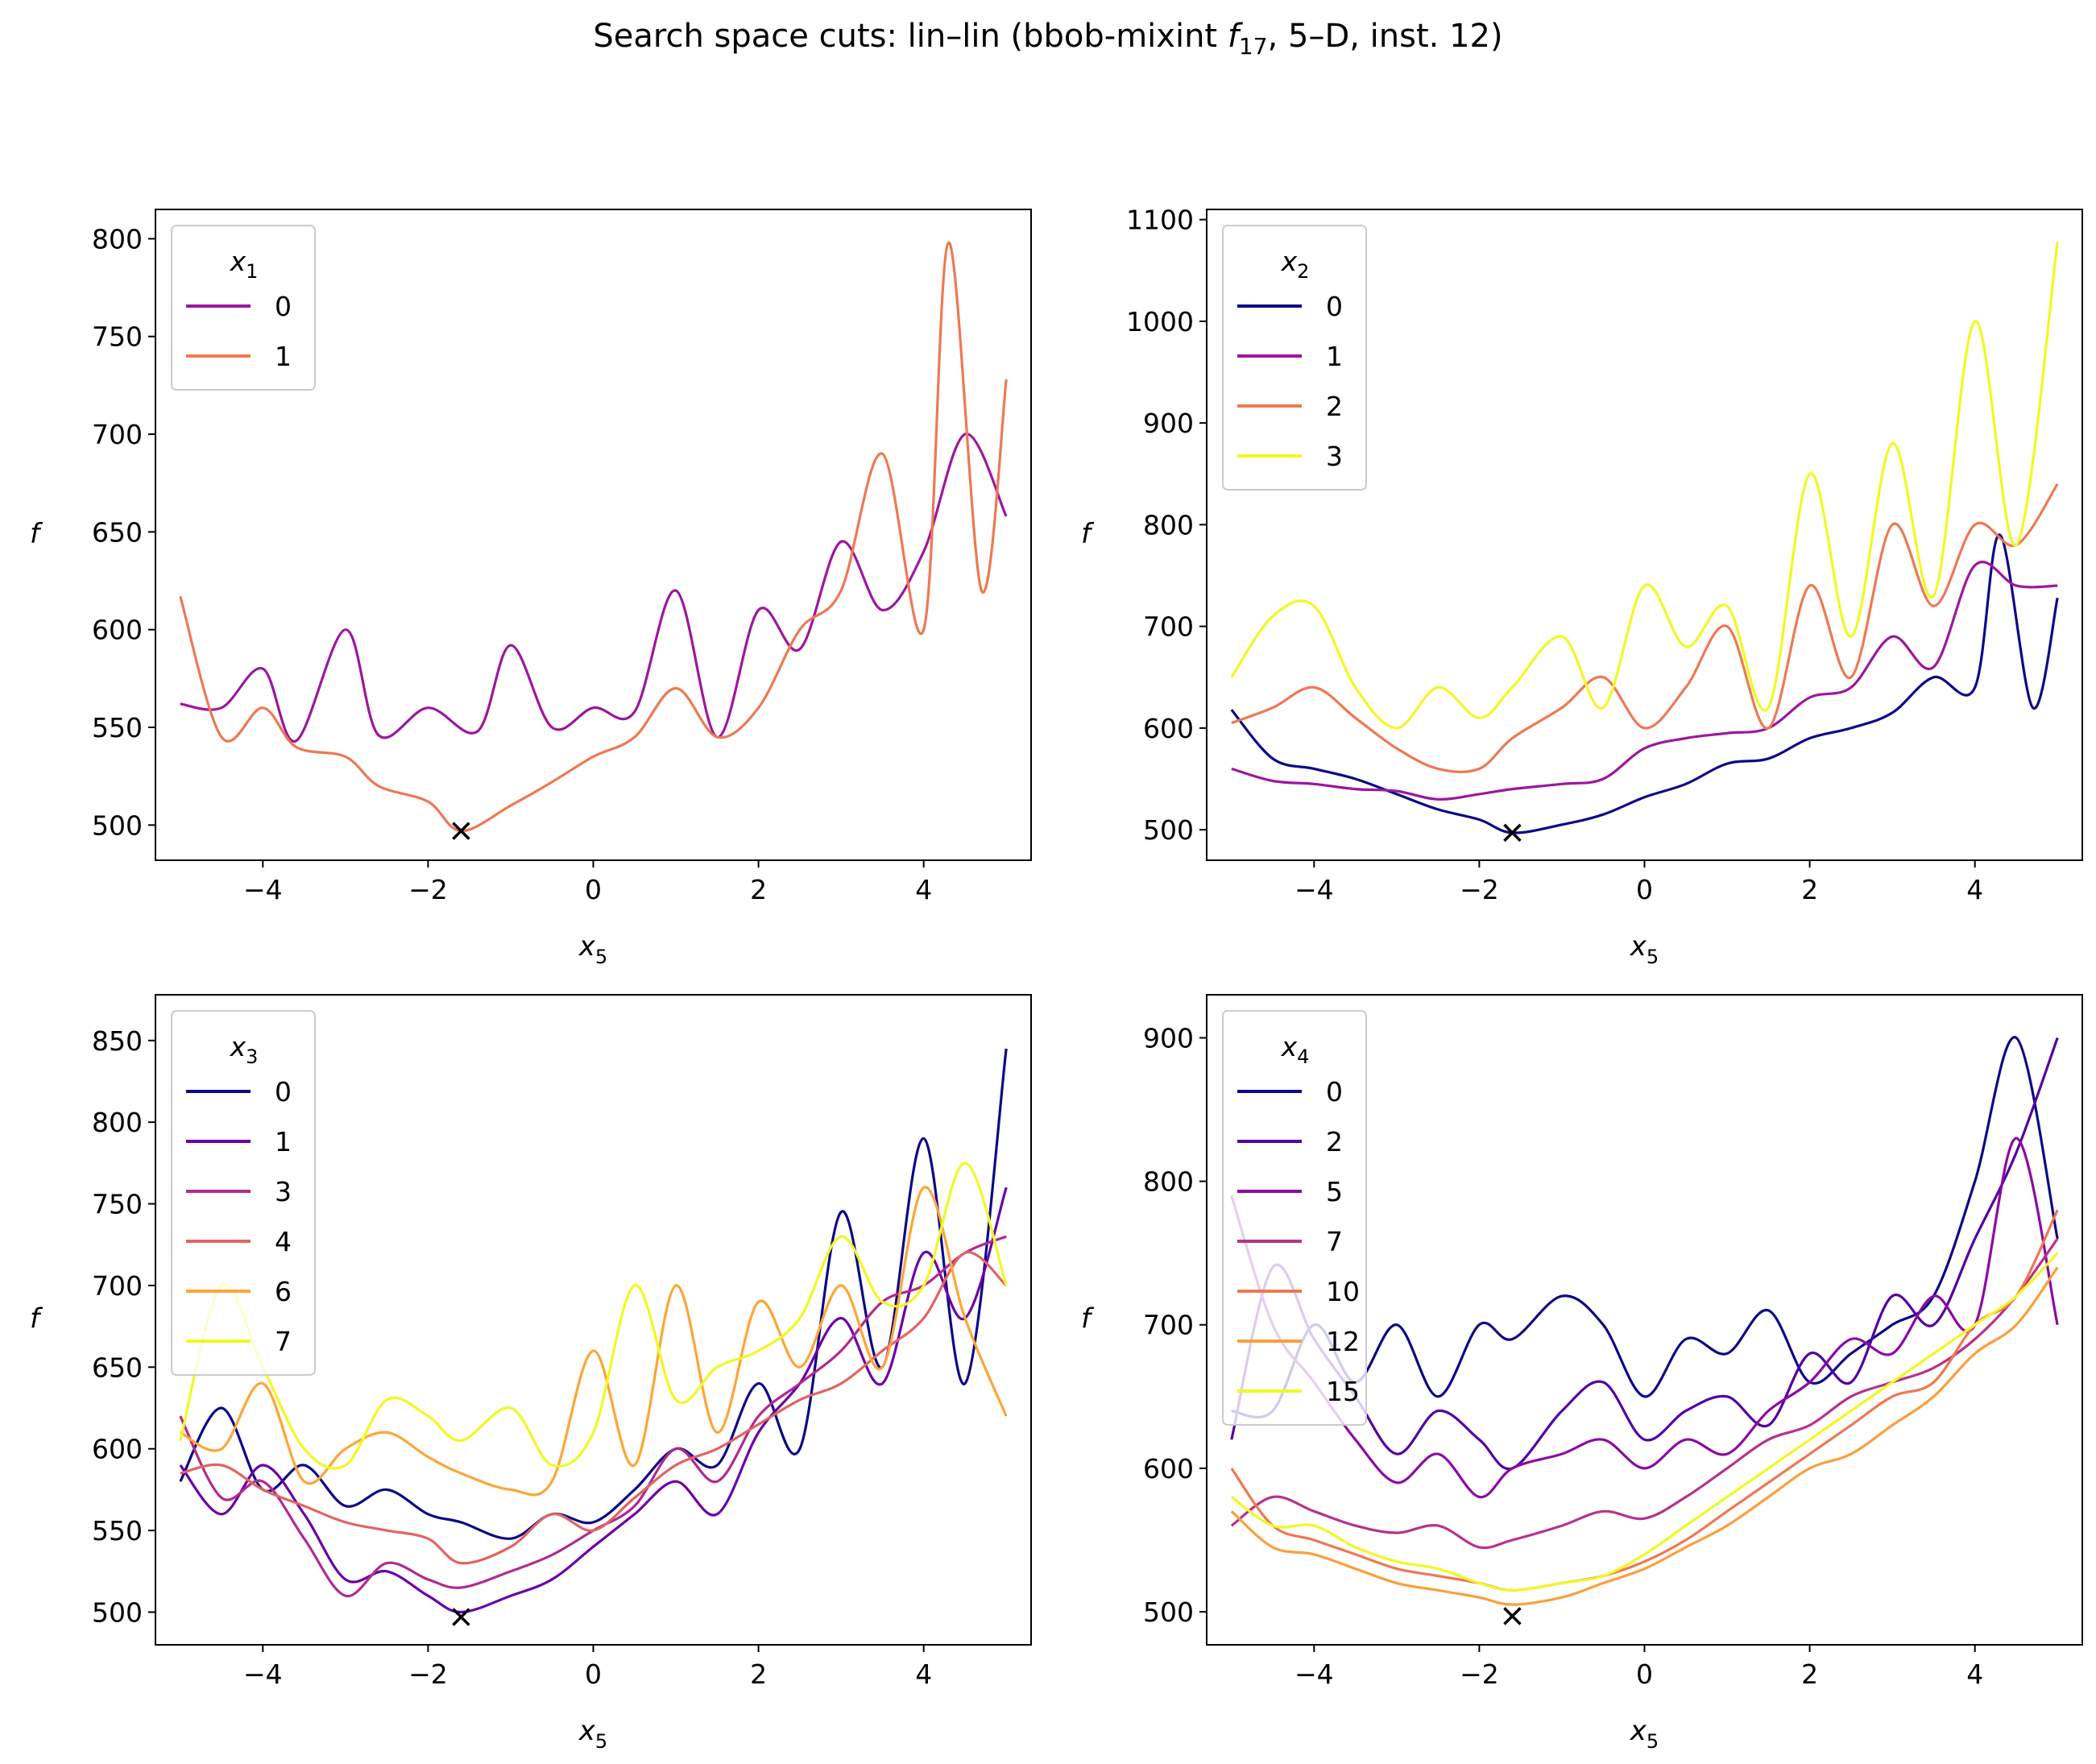 The image size is (2096, 1764). Describe the element at coordinates (283, 1291) in the screenshot. I see `legend-entry-label: 6` at that location.